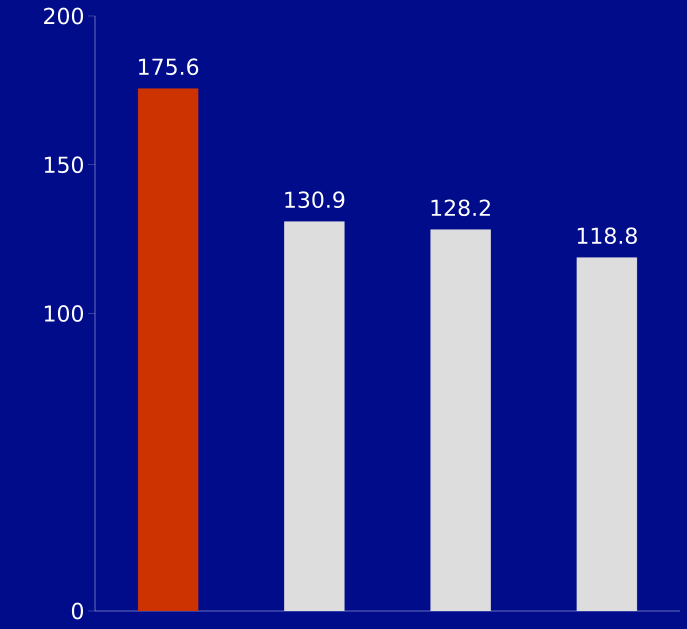  Describe the element at coordinates (64, 165) in the screenshot. I see `y-tick-label: 150` at that location.